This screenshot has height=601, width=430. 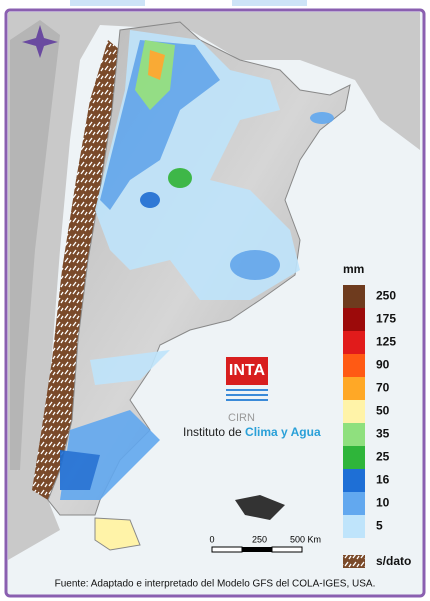 I want to click on logo-name: INTA, so click(x=247, y=370).